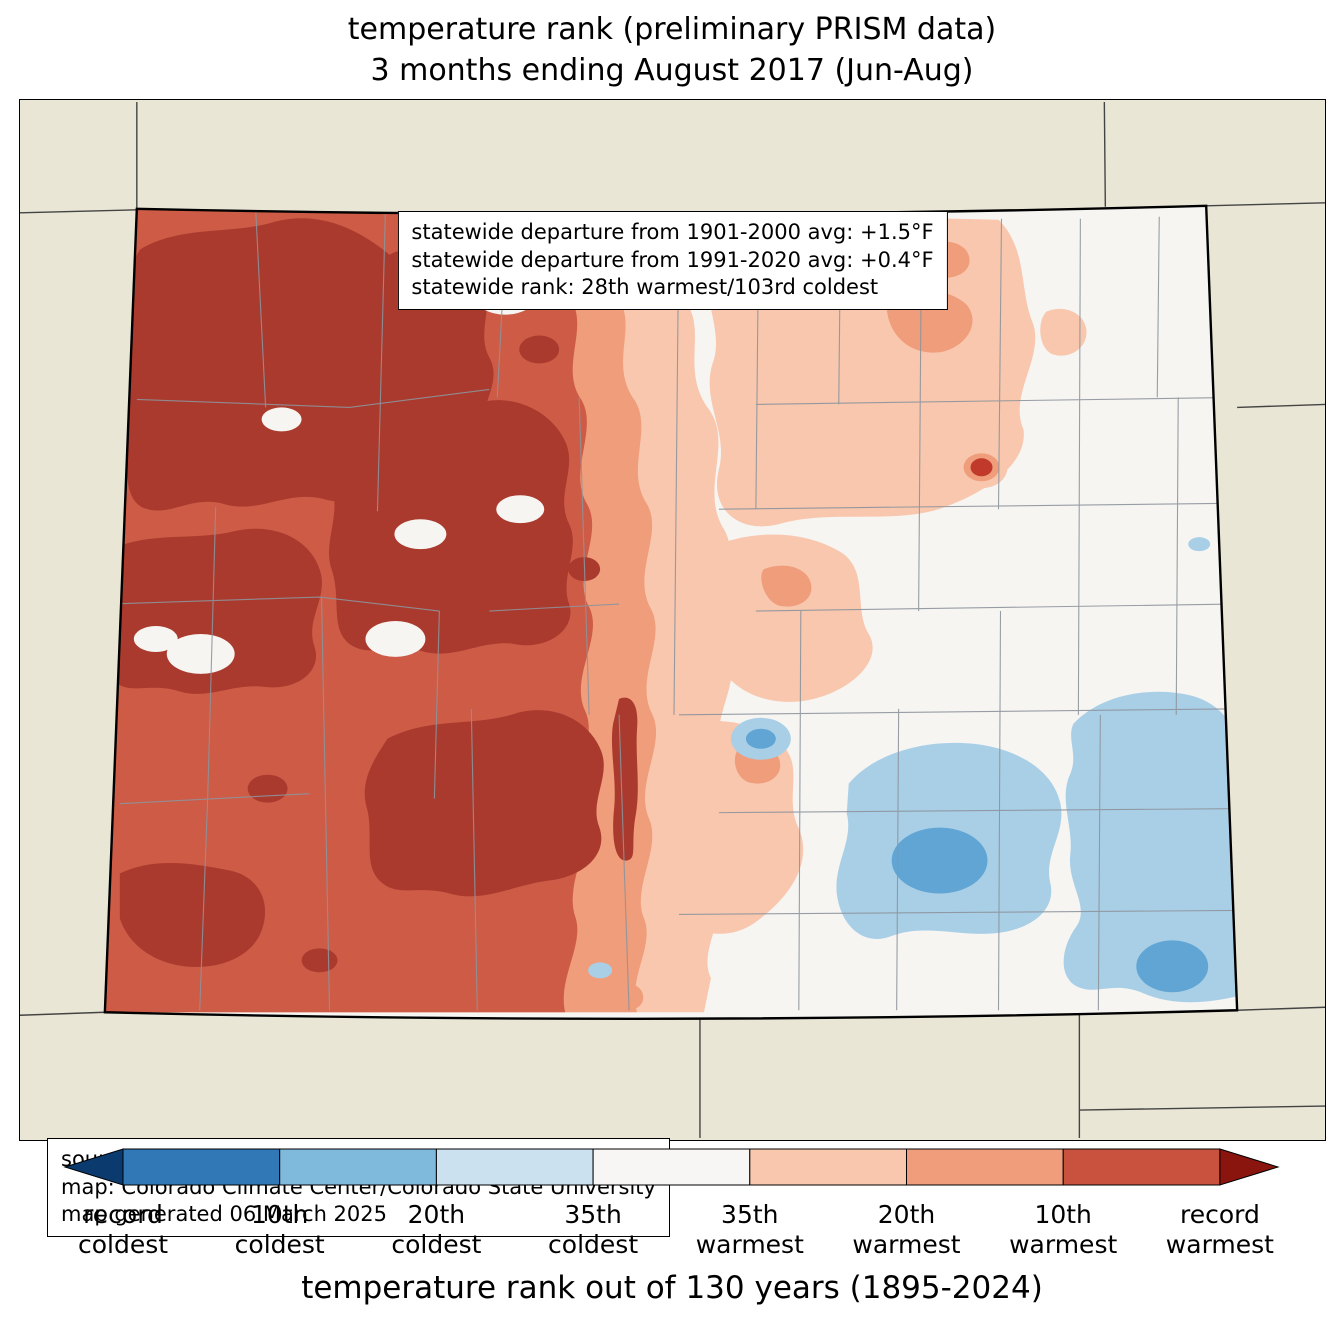 The width and height of the screenshot is (1344, 1332). What do you see at coordinates (1219, 1229) in the screenshot?
I see `legend-label-record-warmest: record warmest` at bounding box center [1219, 1229].